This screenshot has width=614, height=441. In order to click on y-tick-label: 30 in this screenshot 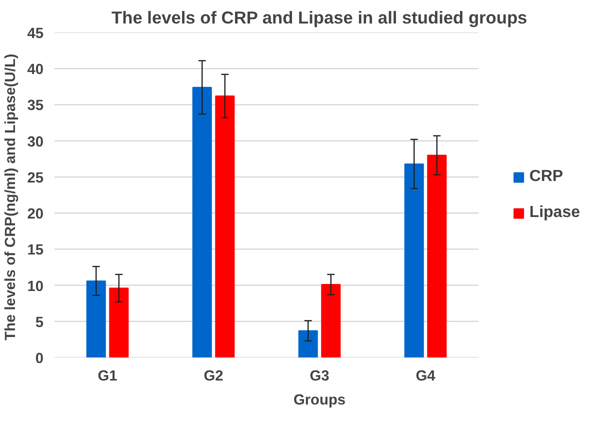, I will do `click(35, 142)`.